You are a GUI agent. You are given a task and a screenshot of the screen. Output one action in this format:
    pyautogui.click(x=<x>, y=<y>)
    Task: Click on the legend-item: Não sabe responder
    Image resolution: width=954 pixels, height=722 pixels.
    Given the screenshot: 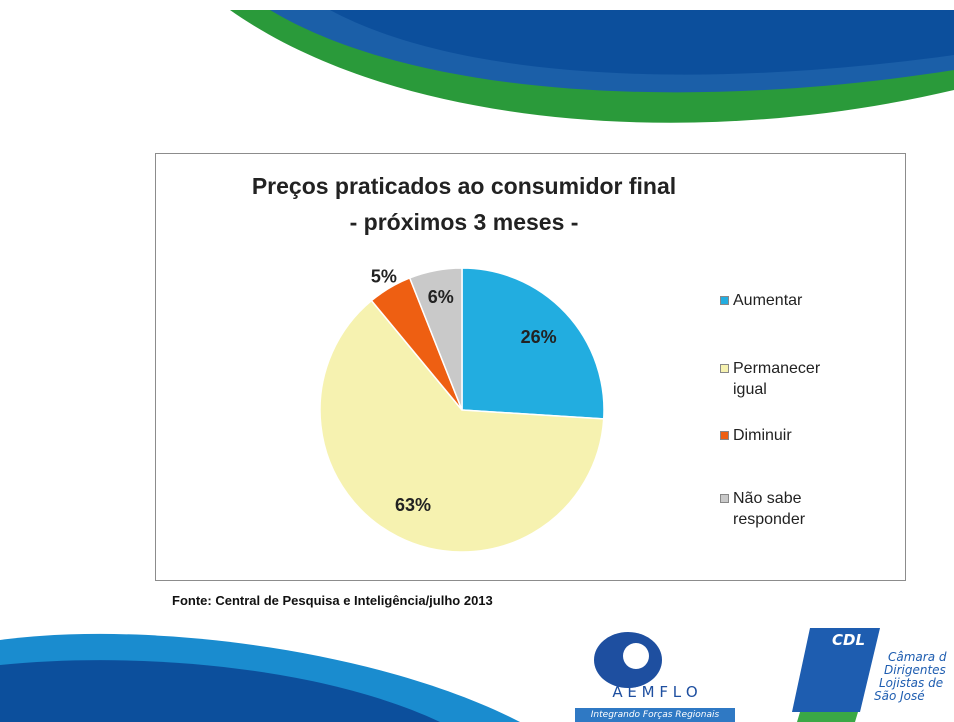 What is the action you would take?
    pyautogui.click(x=780, y=509)
    